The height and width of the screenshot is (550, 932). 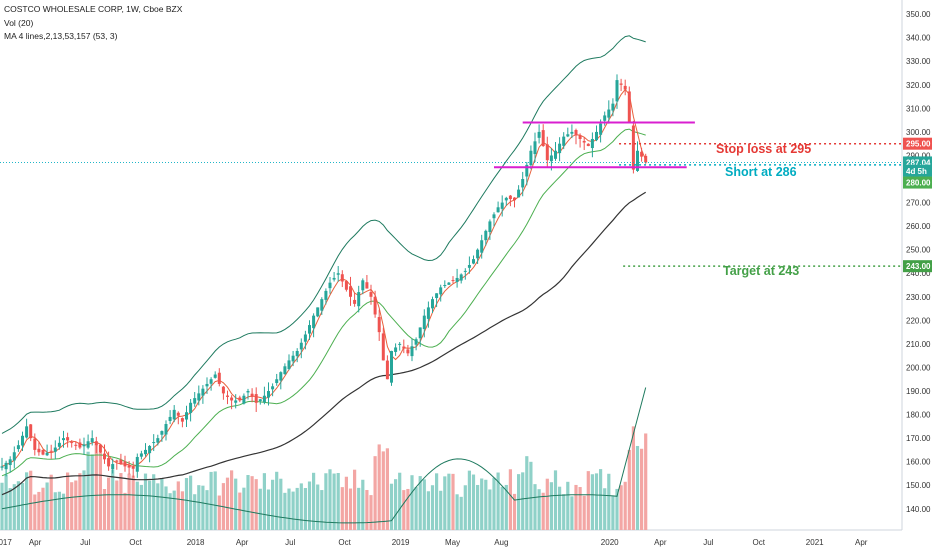 I want to click on y-tick-label: 220.00, so click(x=918, y=320).